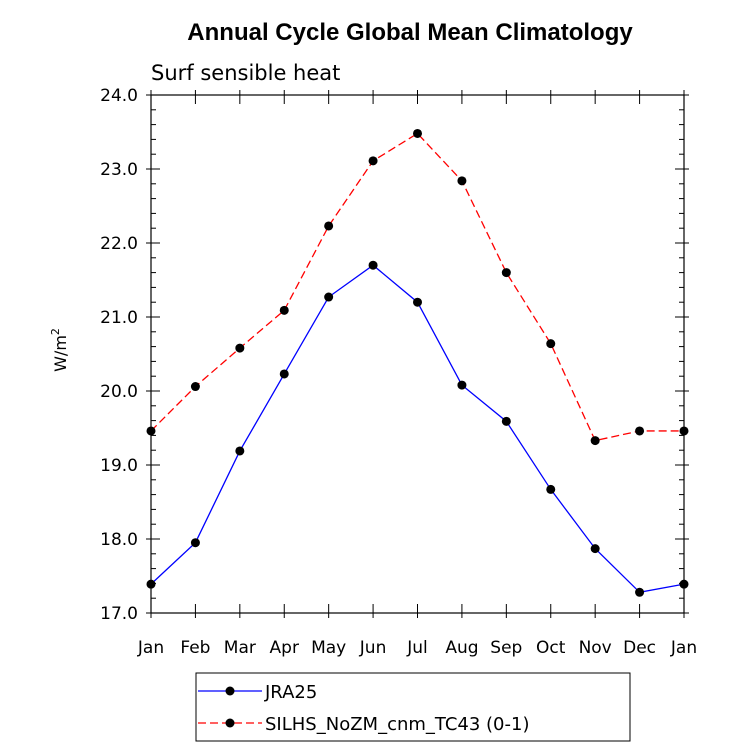 Image resolution: width=733 pixels, height=748 pixels. I want to click on x-tick-label: Nov, so click(595, 648).